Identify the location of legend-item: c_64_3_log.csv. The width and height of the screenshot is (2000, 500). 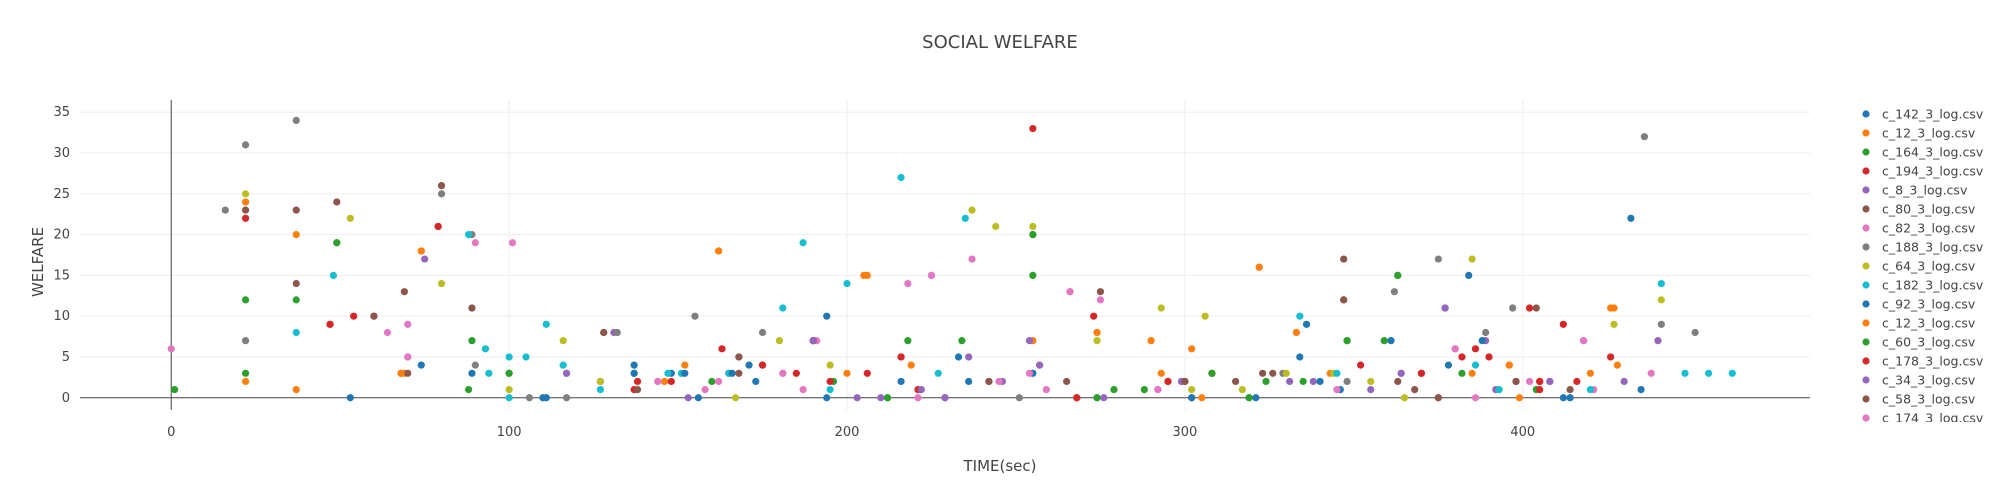
(1919, 266).